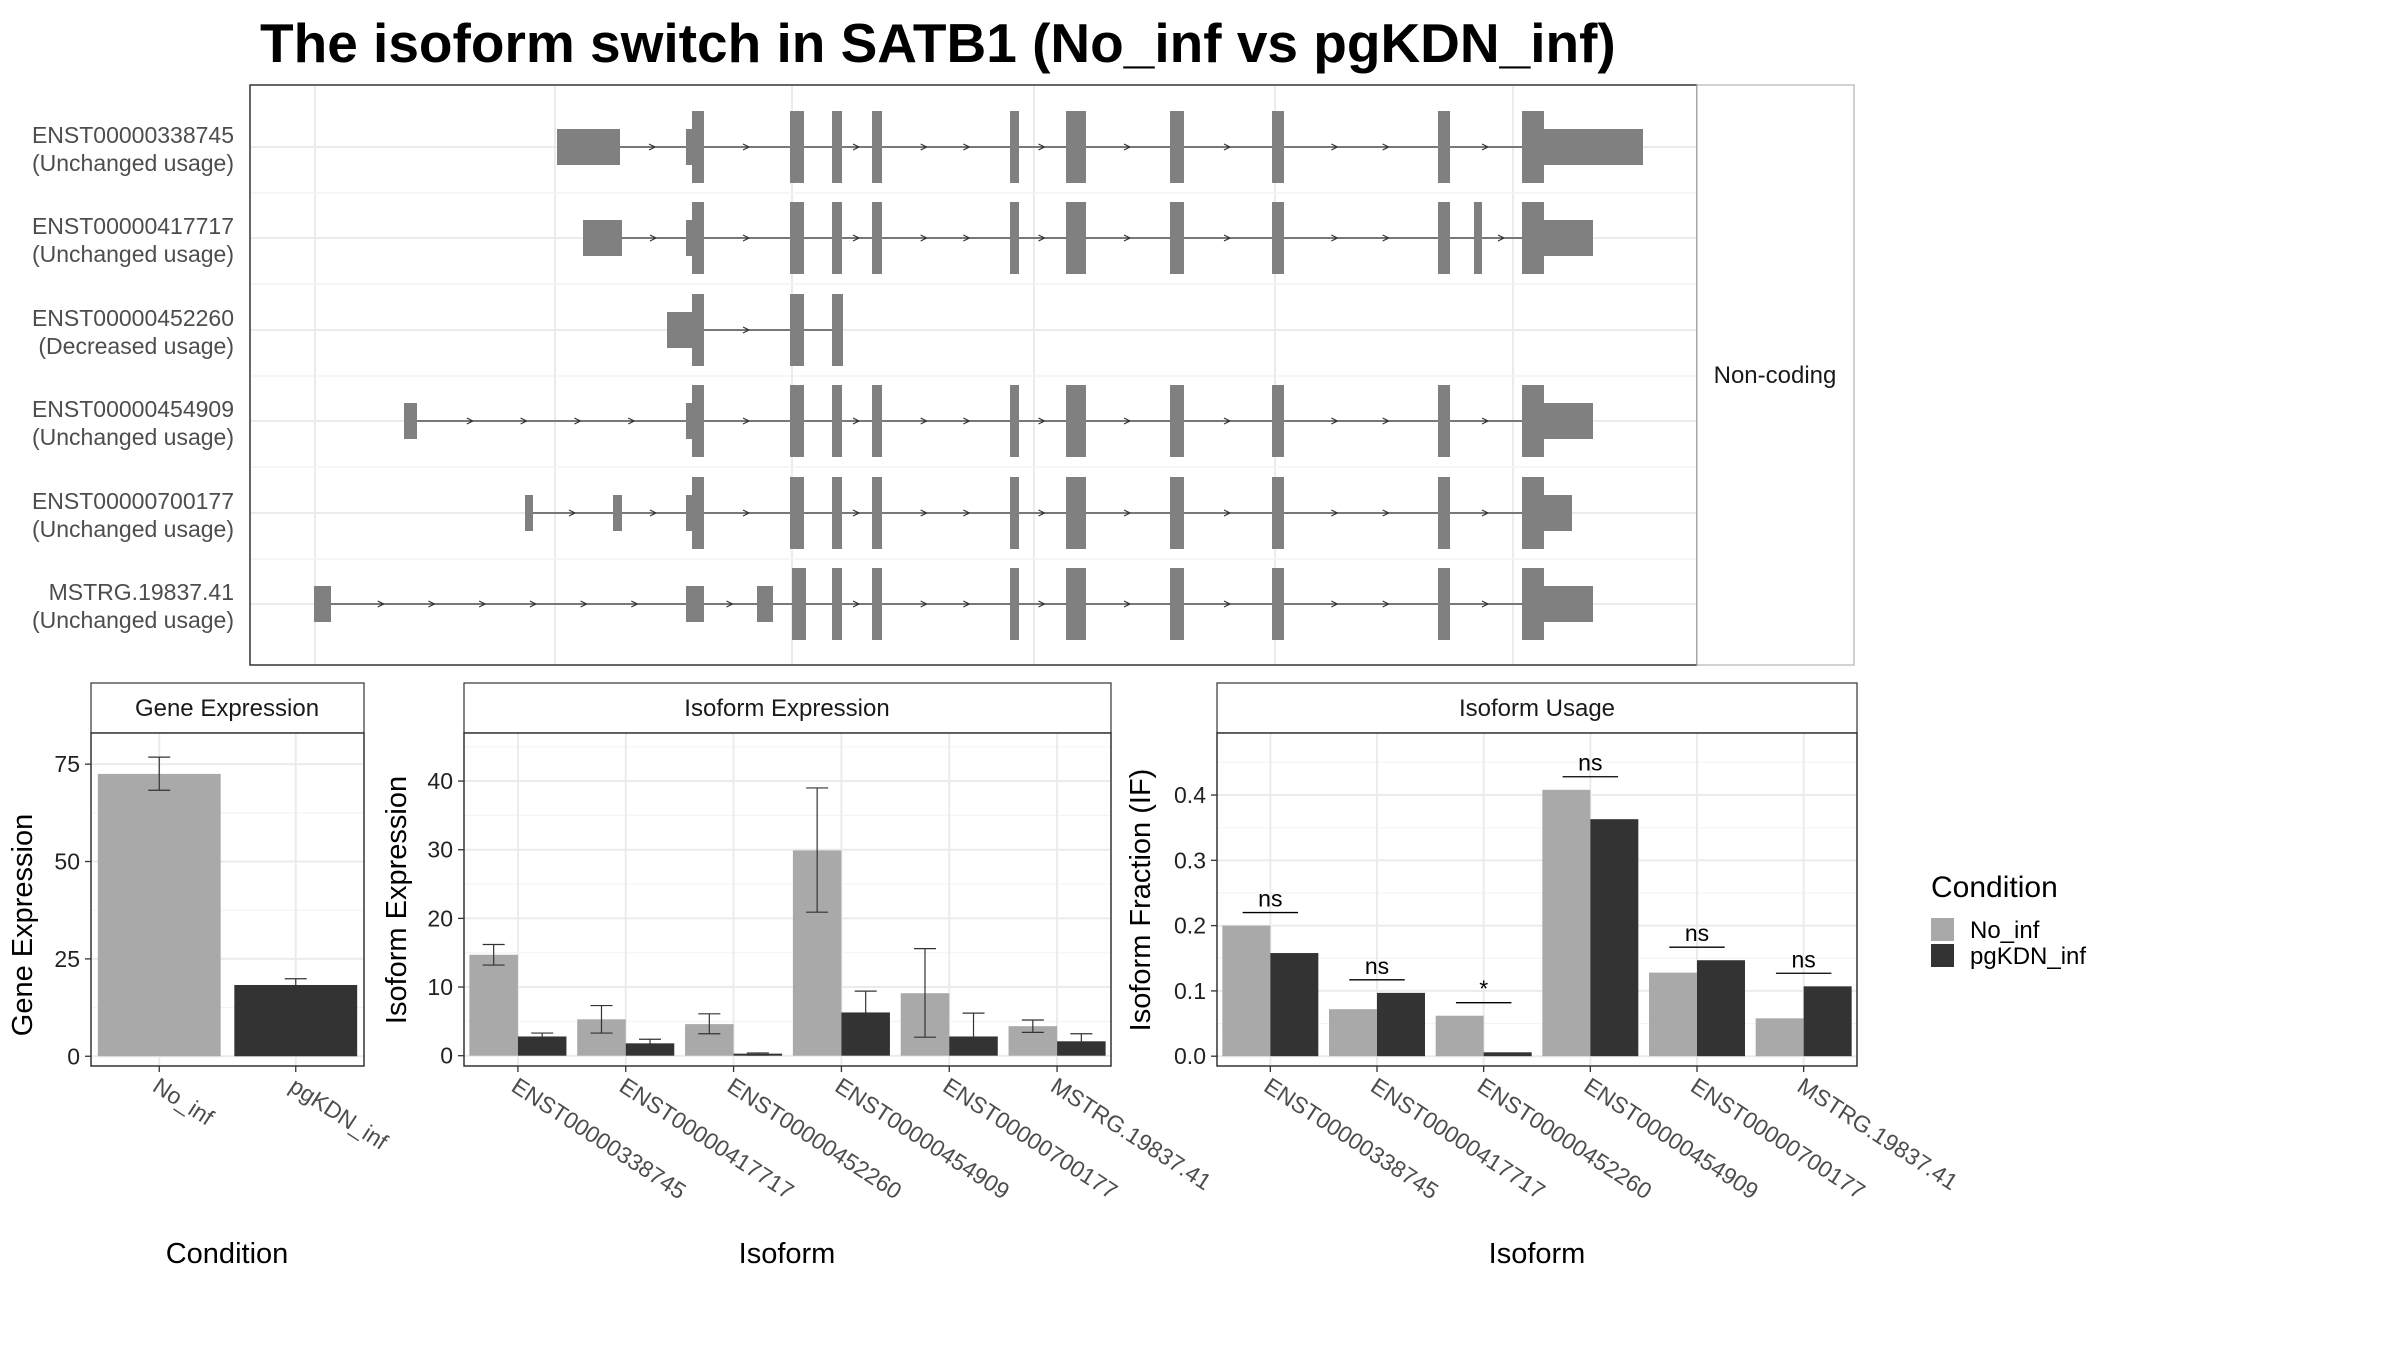 This screenshot has height=1350, width=2400. I want to click on y-tick-label: 40, so click(440, 781).